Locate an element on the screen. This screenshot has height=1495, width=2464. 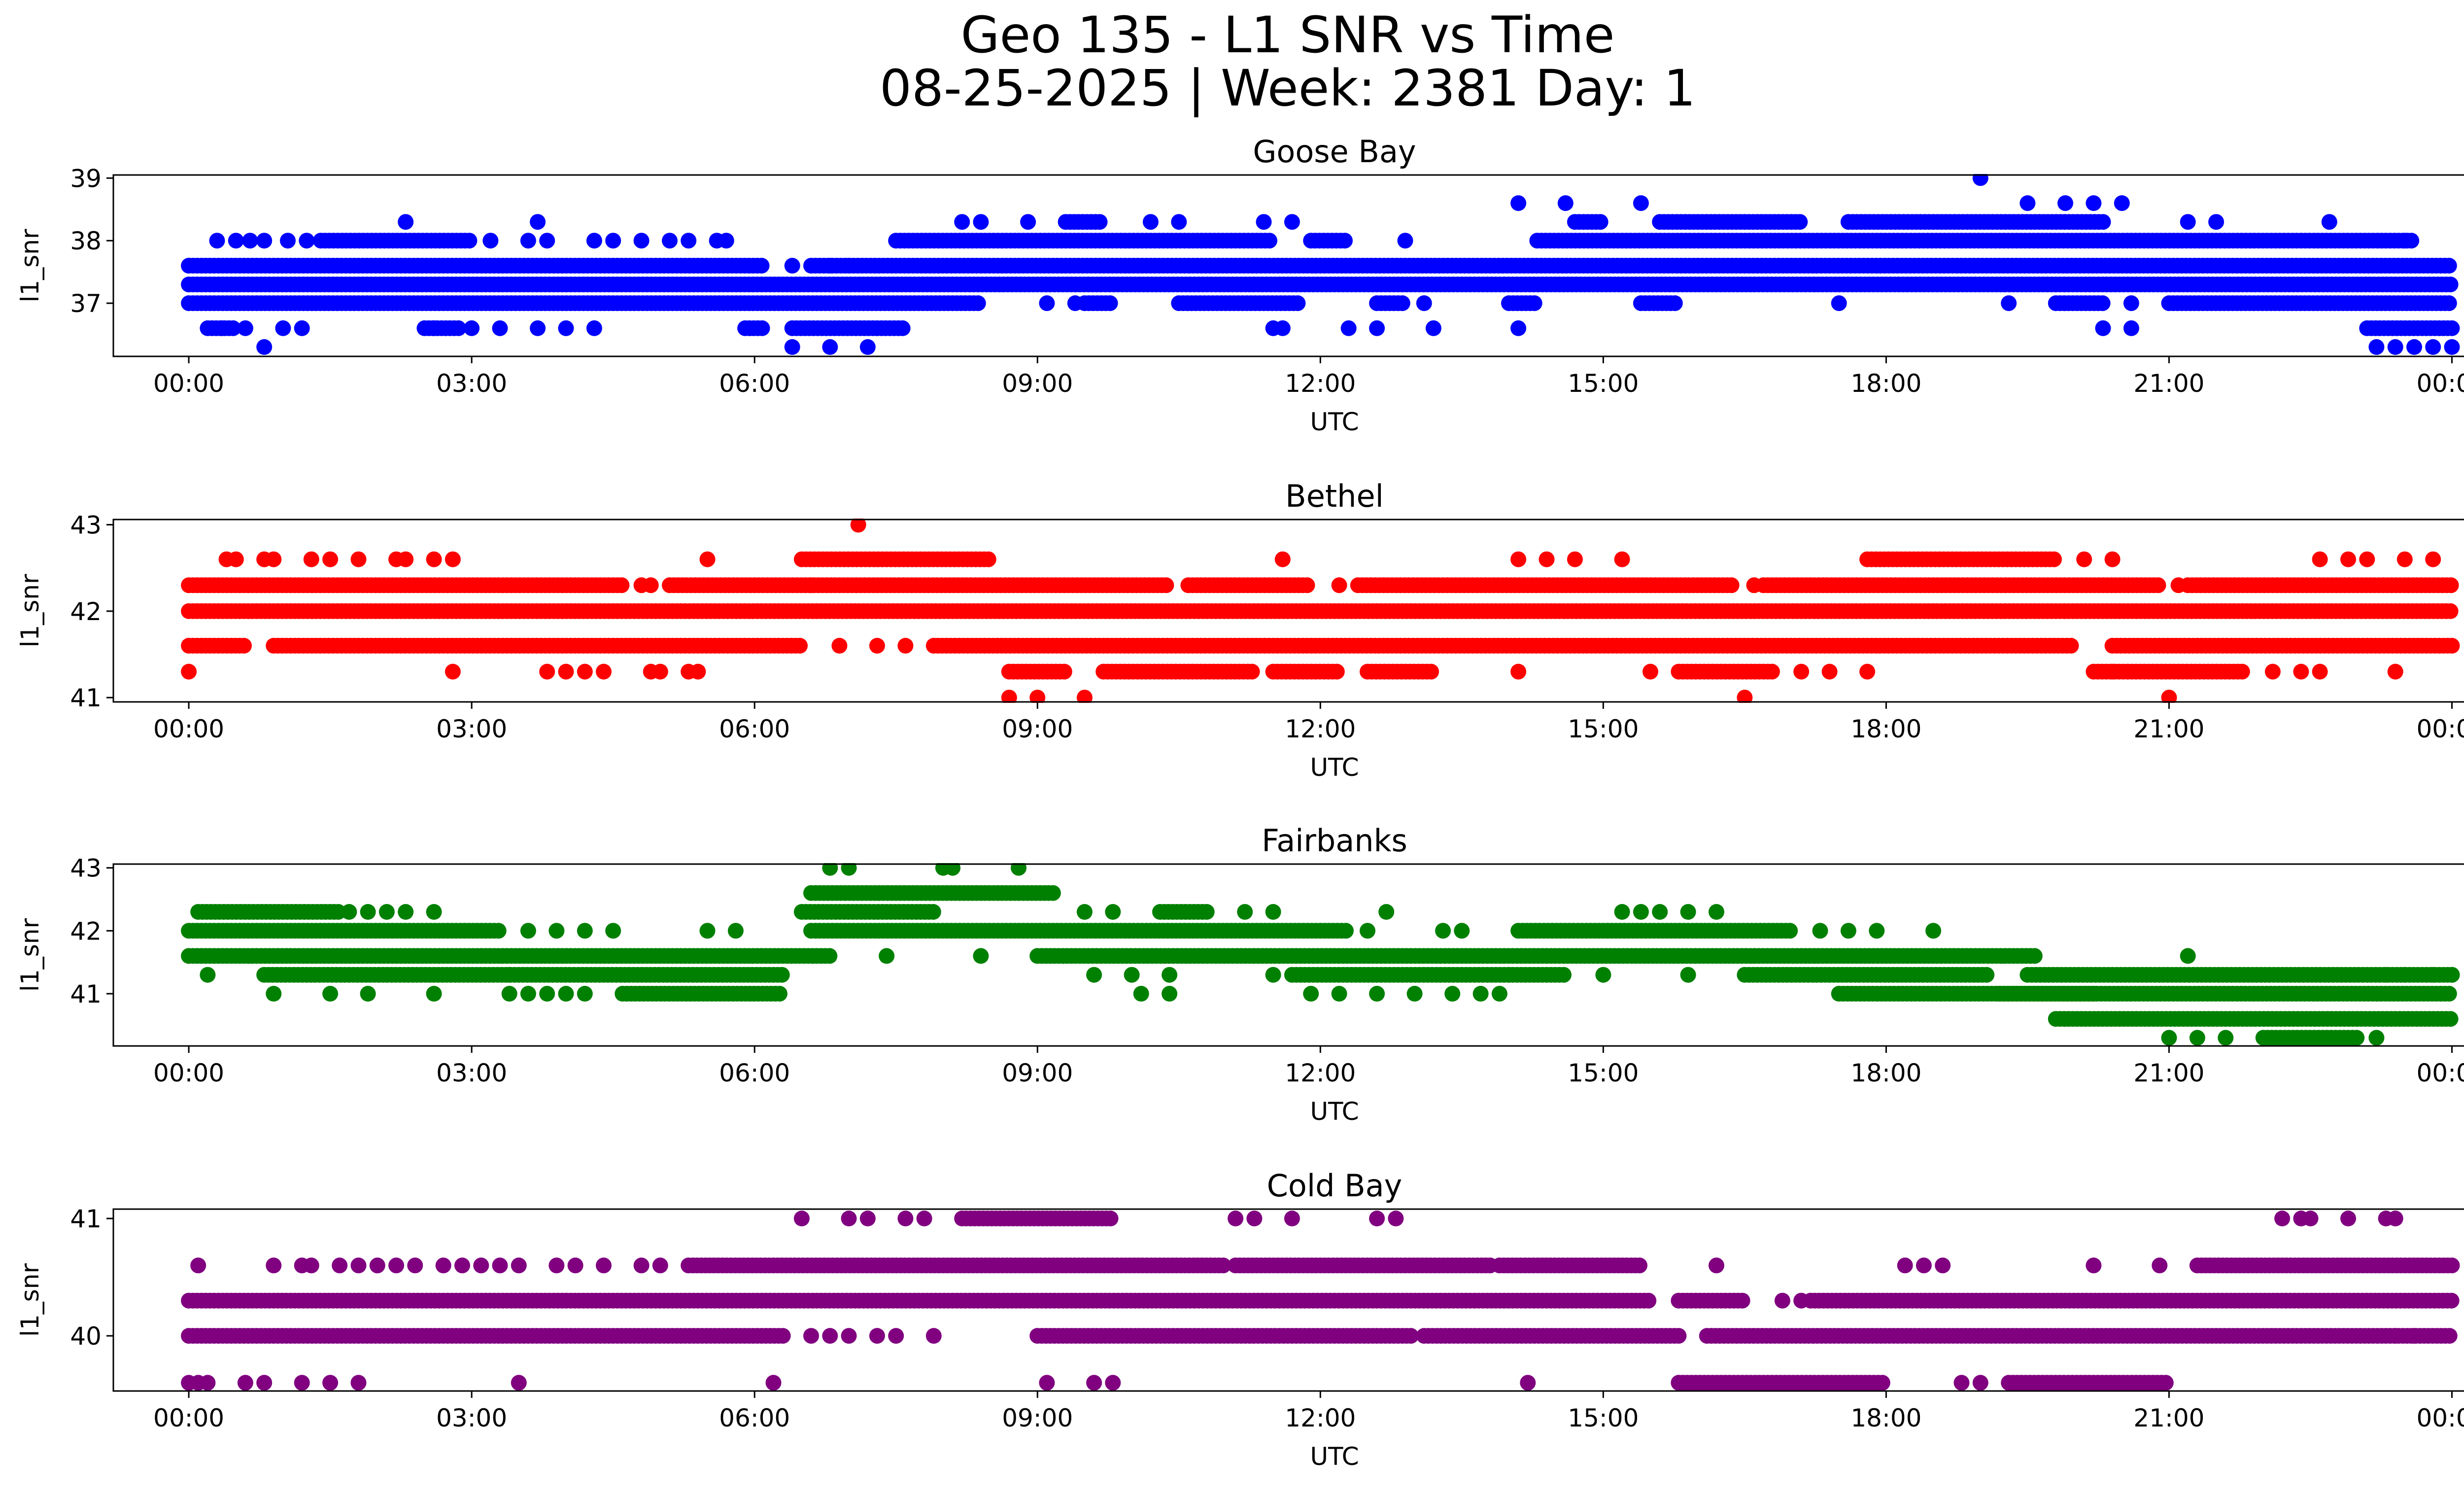
y-tick-label: 37 is located at coordinates (86, 303).